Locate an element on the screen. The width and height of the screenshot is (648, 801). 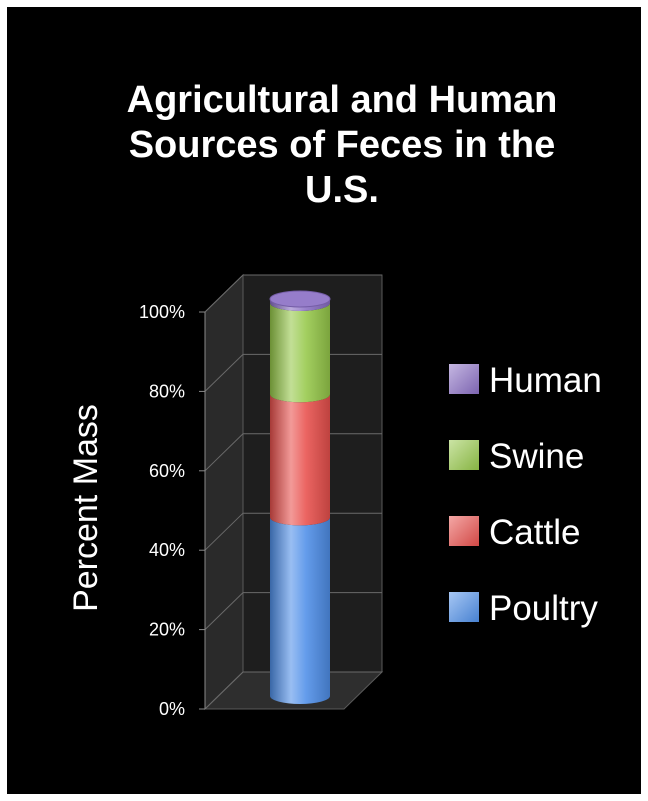
y-tick-label: 0% is located at coordinates (172, 709).